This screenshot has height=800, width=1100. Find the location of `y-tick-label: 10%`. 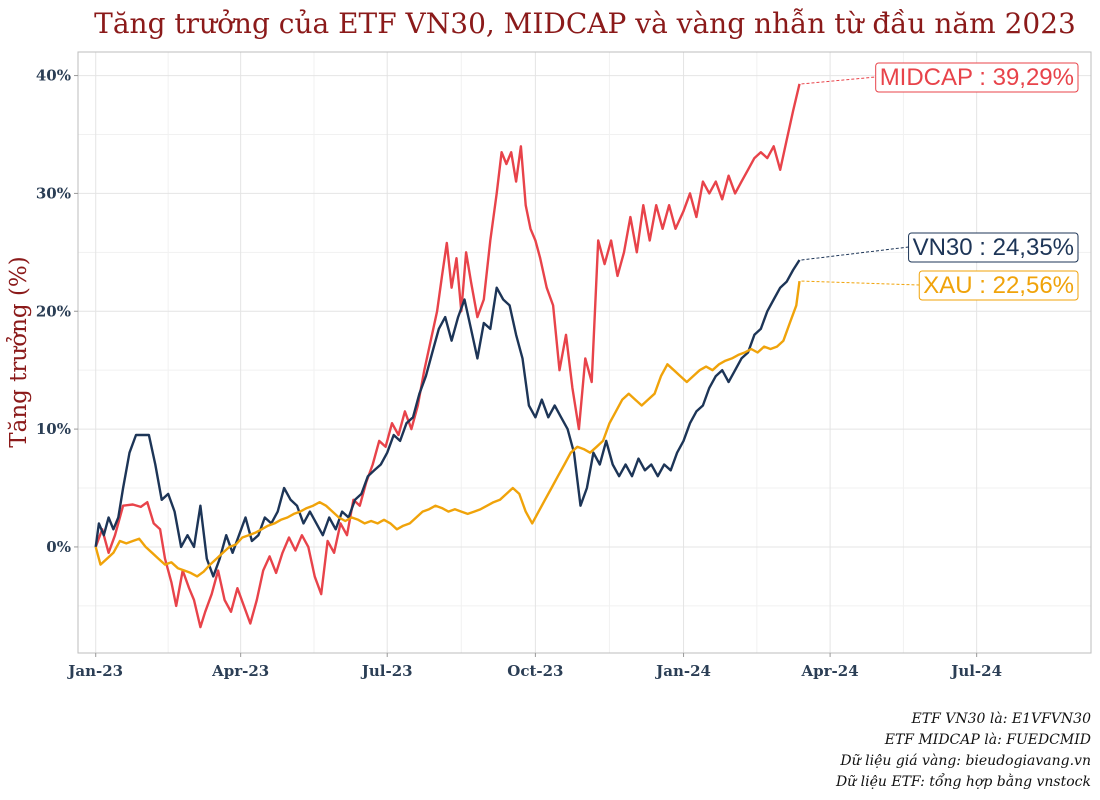

y-tick-label: 10% is located at coordinates (53, 429).